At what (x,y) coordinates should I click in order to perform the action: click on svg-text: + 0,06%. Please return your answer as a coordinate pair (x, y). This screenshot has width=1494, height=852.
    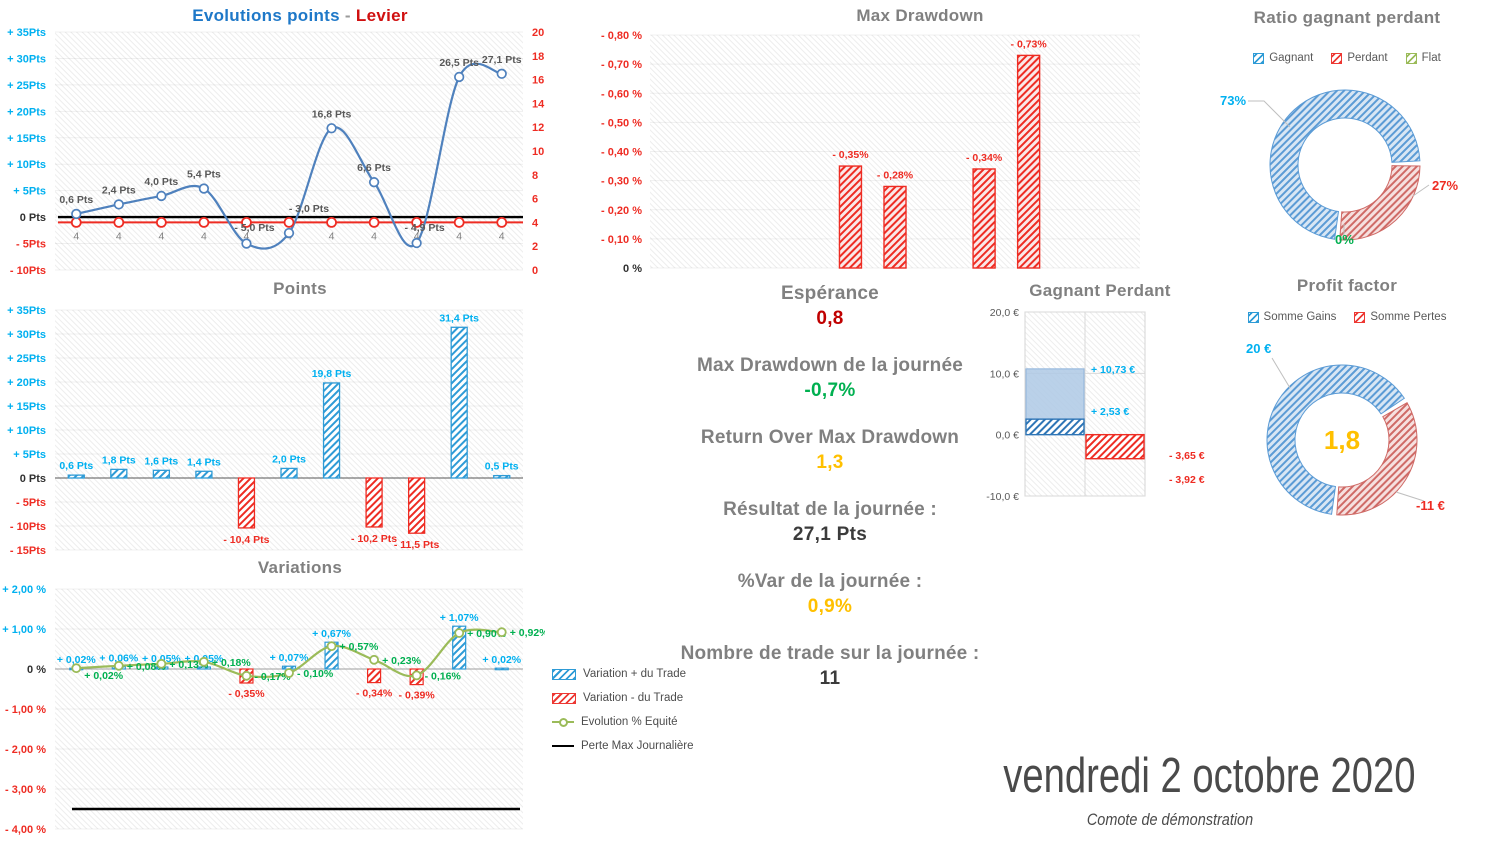
    Looking at the image, I should click on (118, 659).